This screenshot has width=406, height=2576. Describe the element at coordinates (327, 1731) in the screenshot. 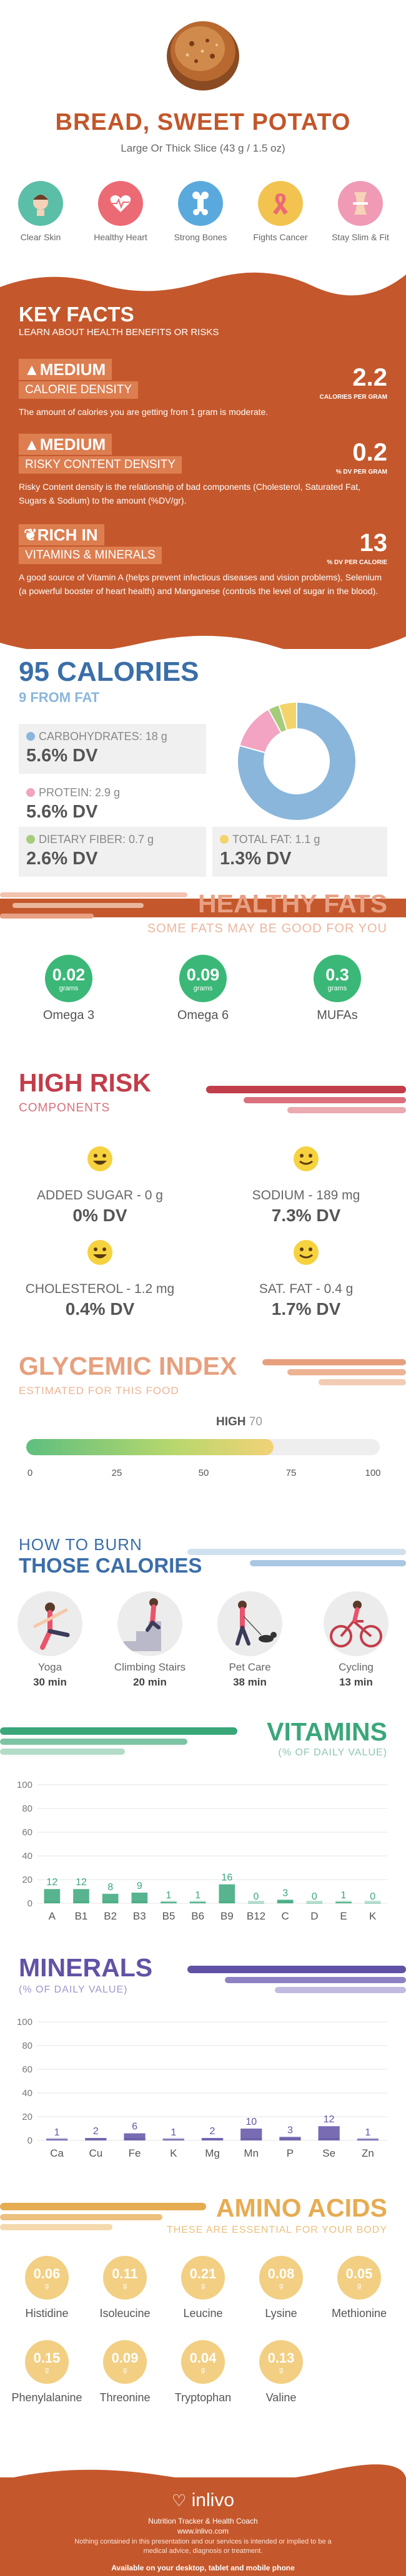

I see `vitamins-title: VITAMINS` at that location.